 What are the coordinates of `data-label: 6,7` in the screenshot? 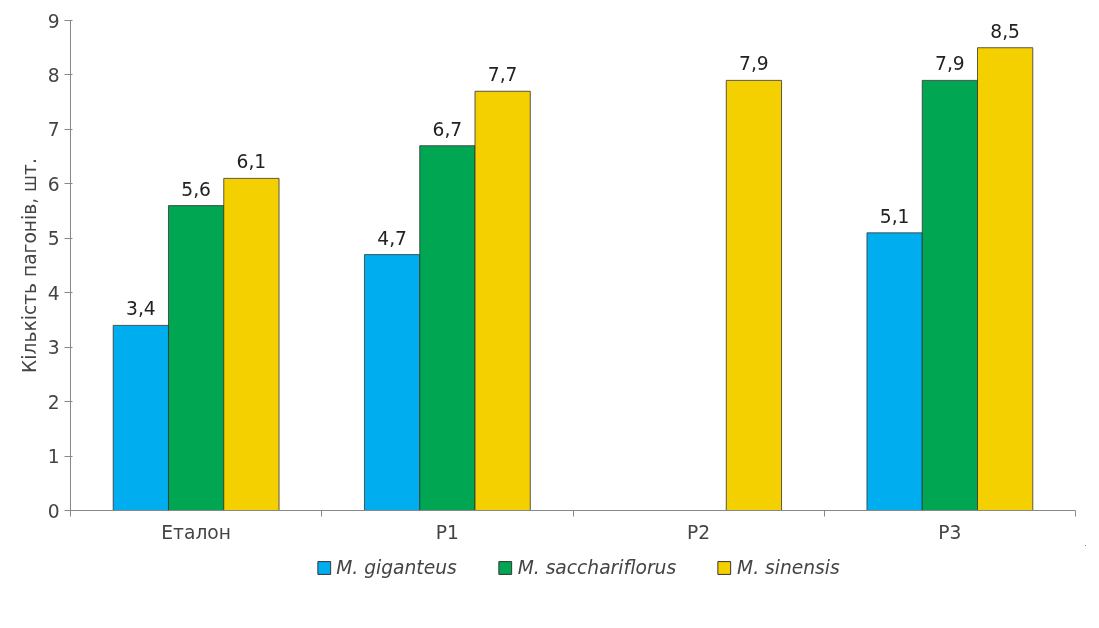 It's located at (447, 129).